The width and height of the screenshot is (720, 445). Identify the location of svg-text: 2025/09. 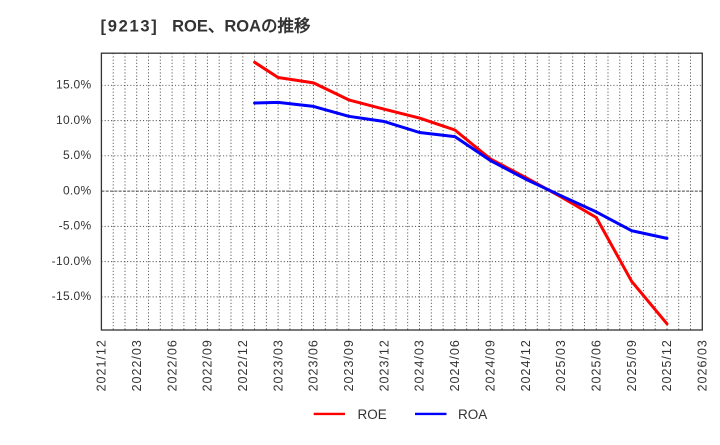
(632, 365).